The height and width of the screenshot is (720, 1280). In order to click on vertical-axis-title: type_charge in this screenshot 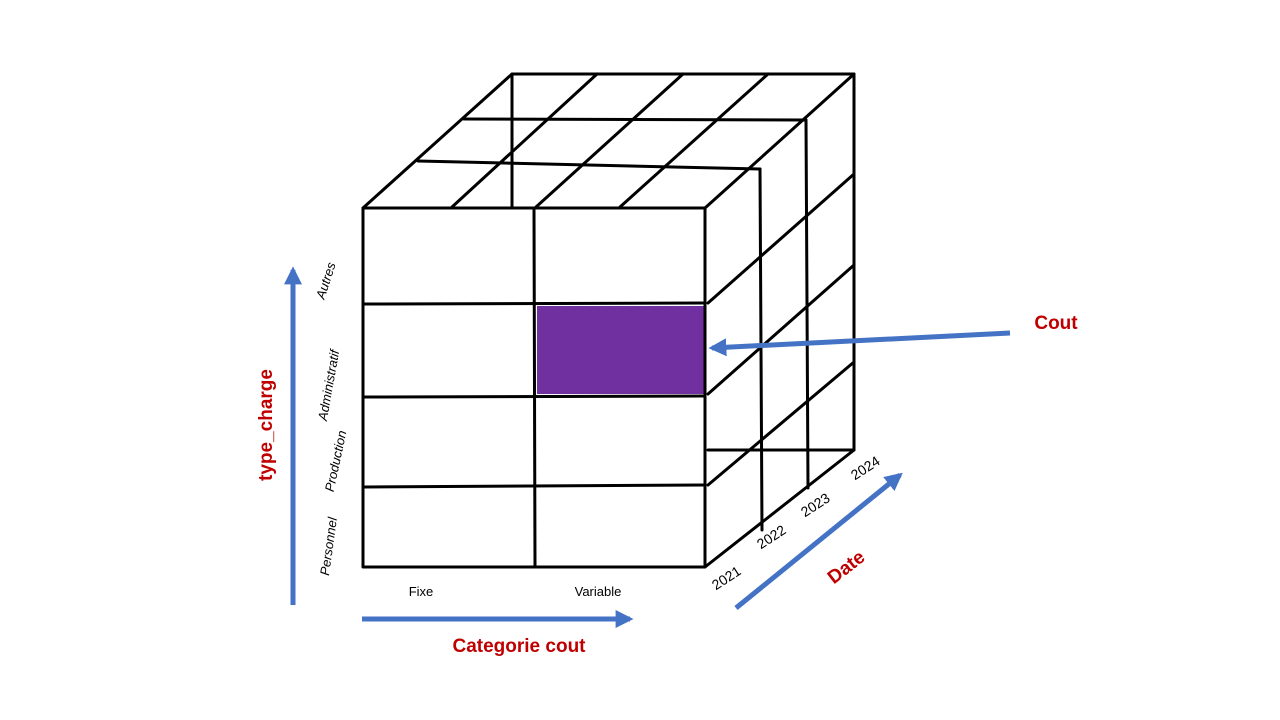, I will do `click(266, 425)`.